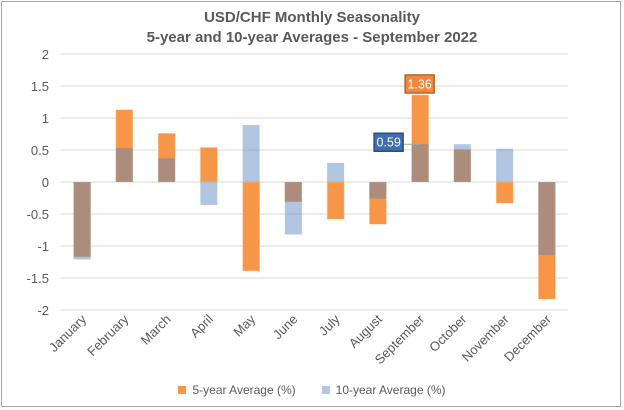 Image resolution: width=624 pixels, height=410 pixels. Describe the element at coordinates (244, 325) in the screenshot. I see `x-tick-label: May` at that location.